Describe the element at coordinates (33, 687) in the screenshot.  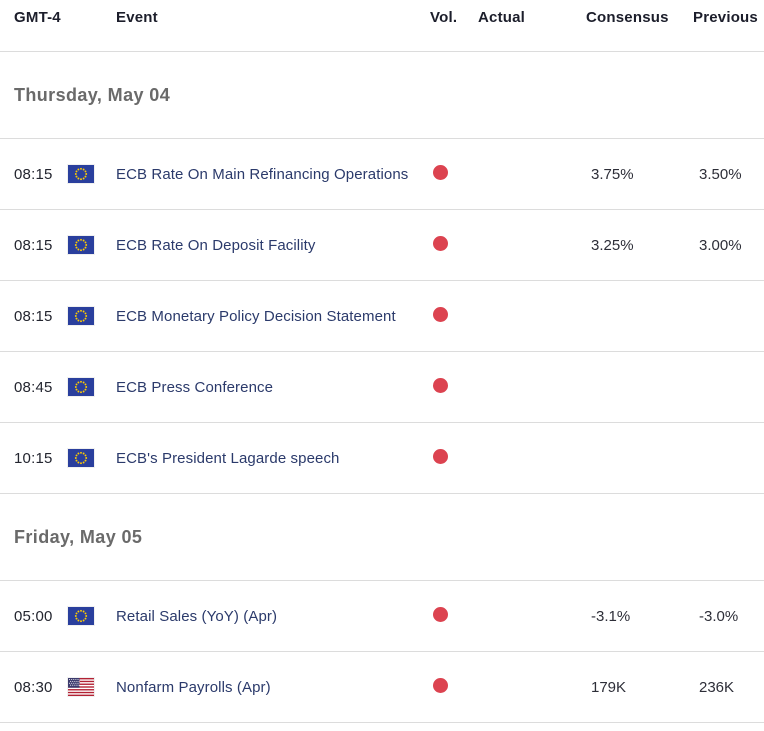
I see `event-time: 08:30` at that location.